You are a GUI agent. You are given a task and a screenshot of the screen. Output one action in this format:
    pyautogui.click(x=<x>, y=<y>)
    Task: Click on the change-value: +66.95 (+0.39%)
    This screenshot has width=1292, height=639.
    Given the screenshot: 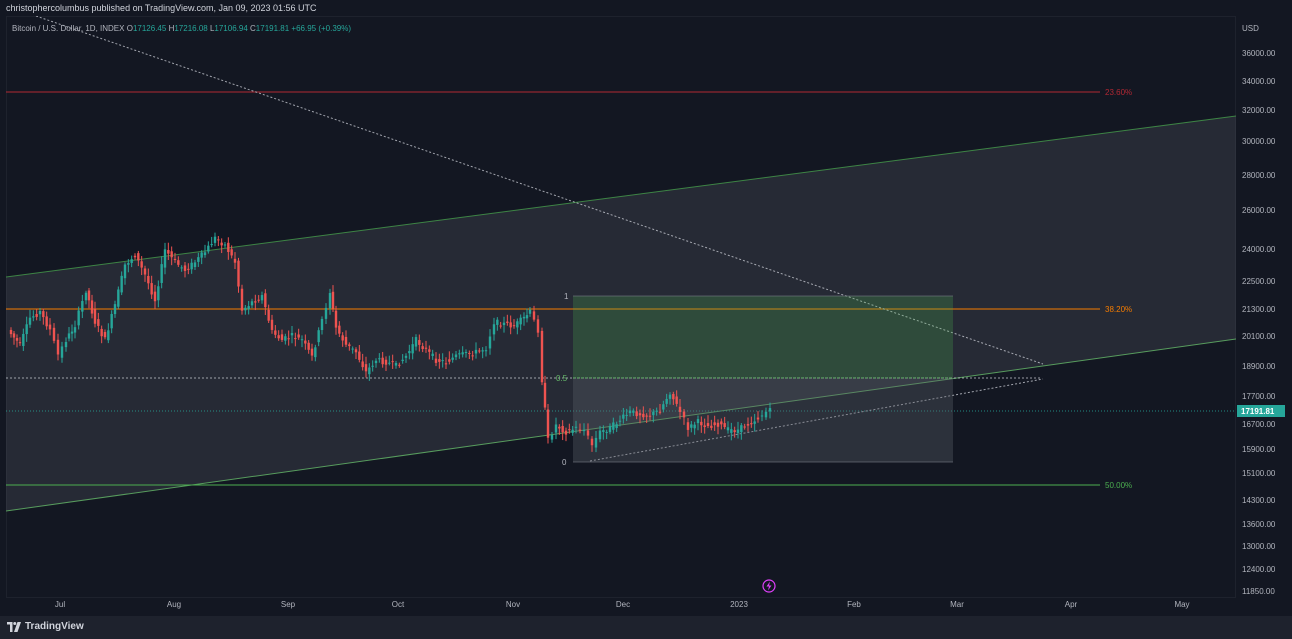 What is the action you would take?
    pyautogui.click(x=321, y=28)
    